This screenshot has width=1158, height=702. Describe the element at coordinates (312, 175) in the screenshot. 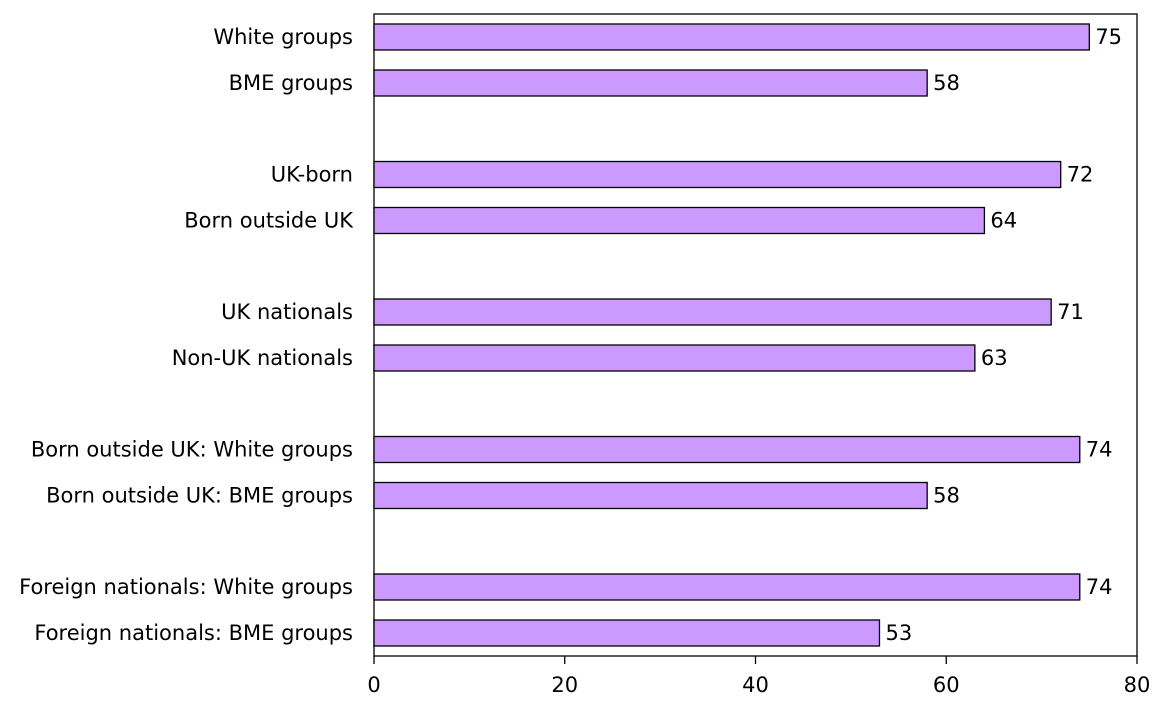

I see `category-label: UK-born` at that location.